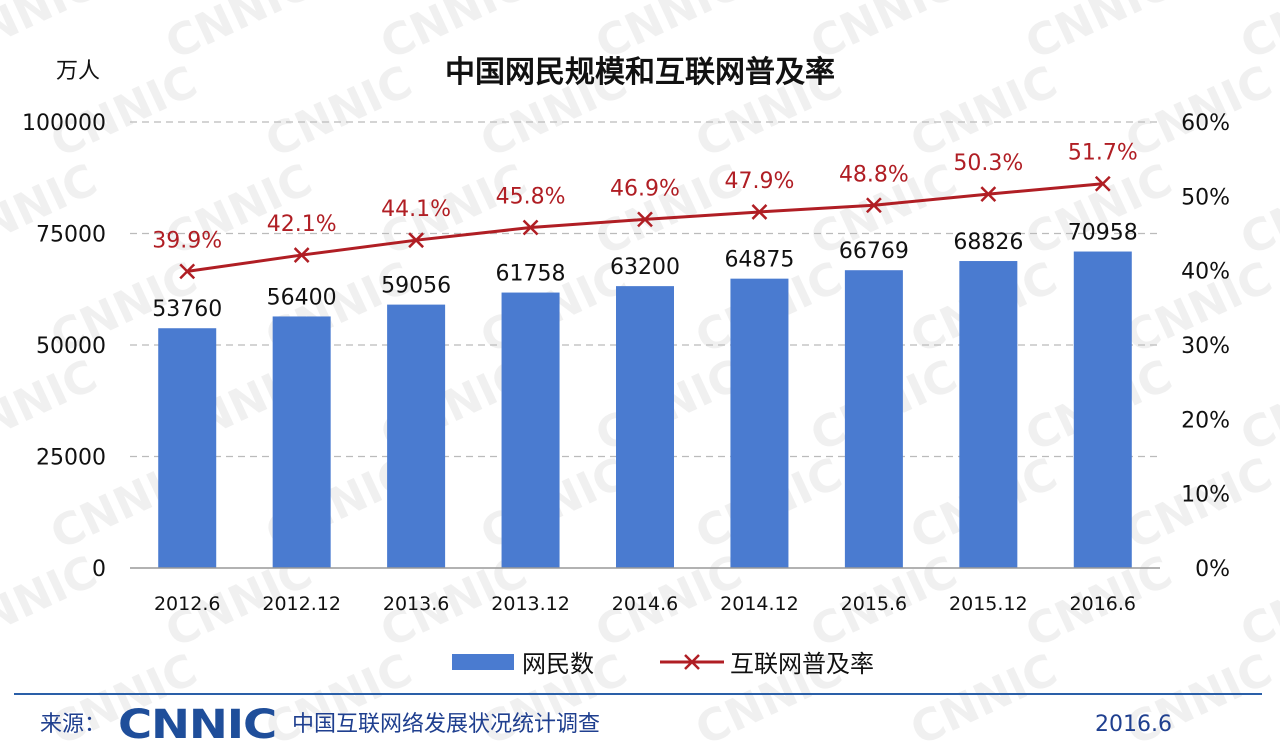 The width and height of the screenshot is (1280, 754). I want to click on bar-value-label: 68826, so click(988, 242).